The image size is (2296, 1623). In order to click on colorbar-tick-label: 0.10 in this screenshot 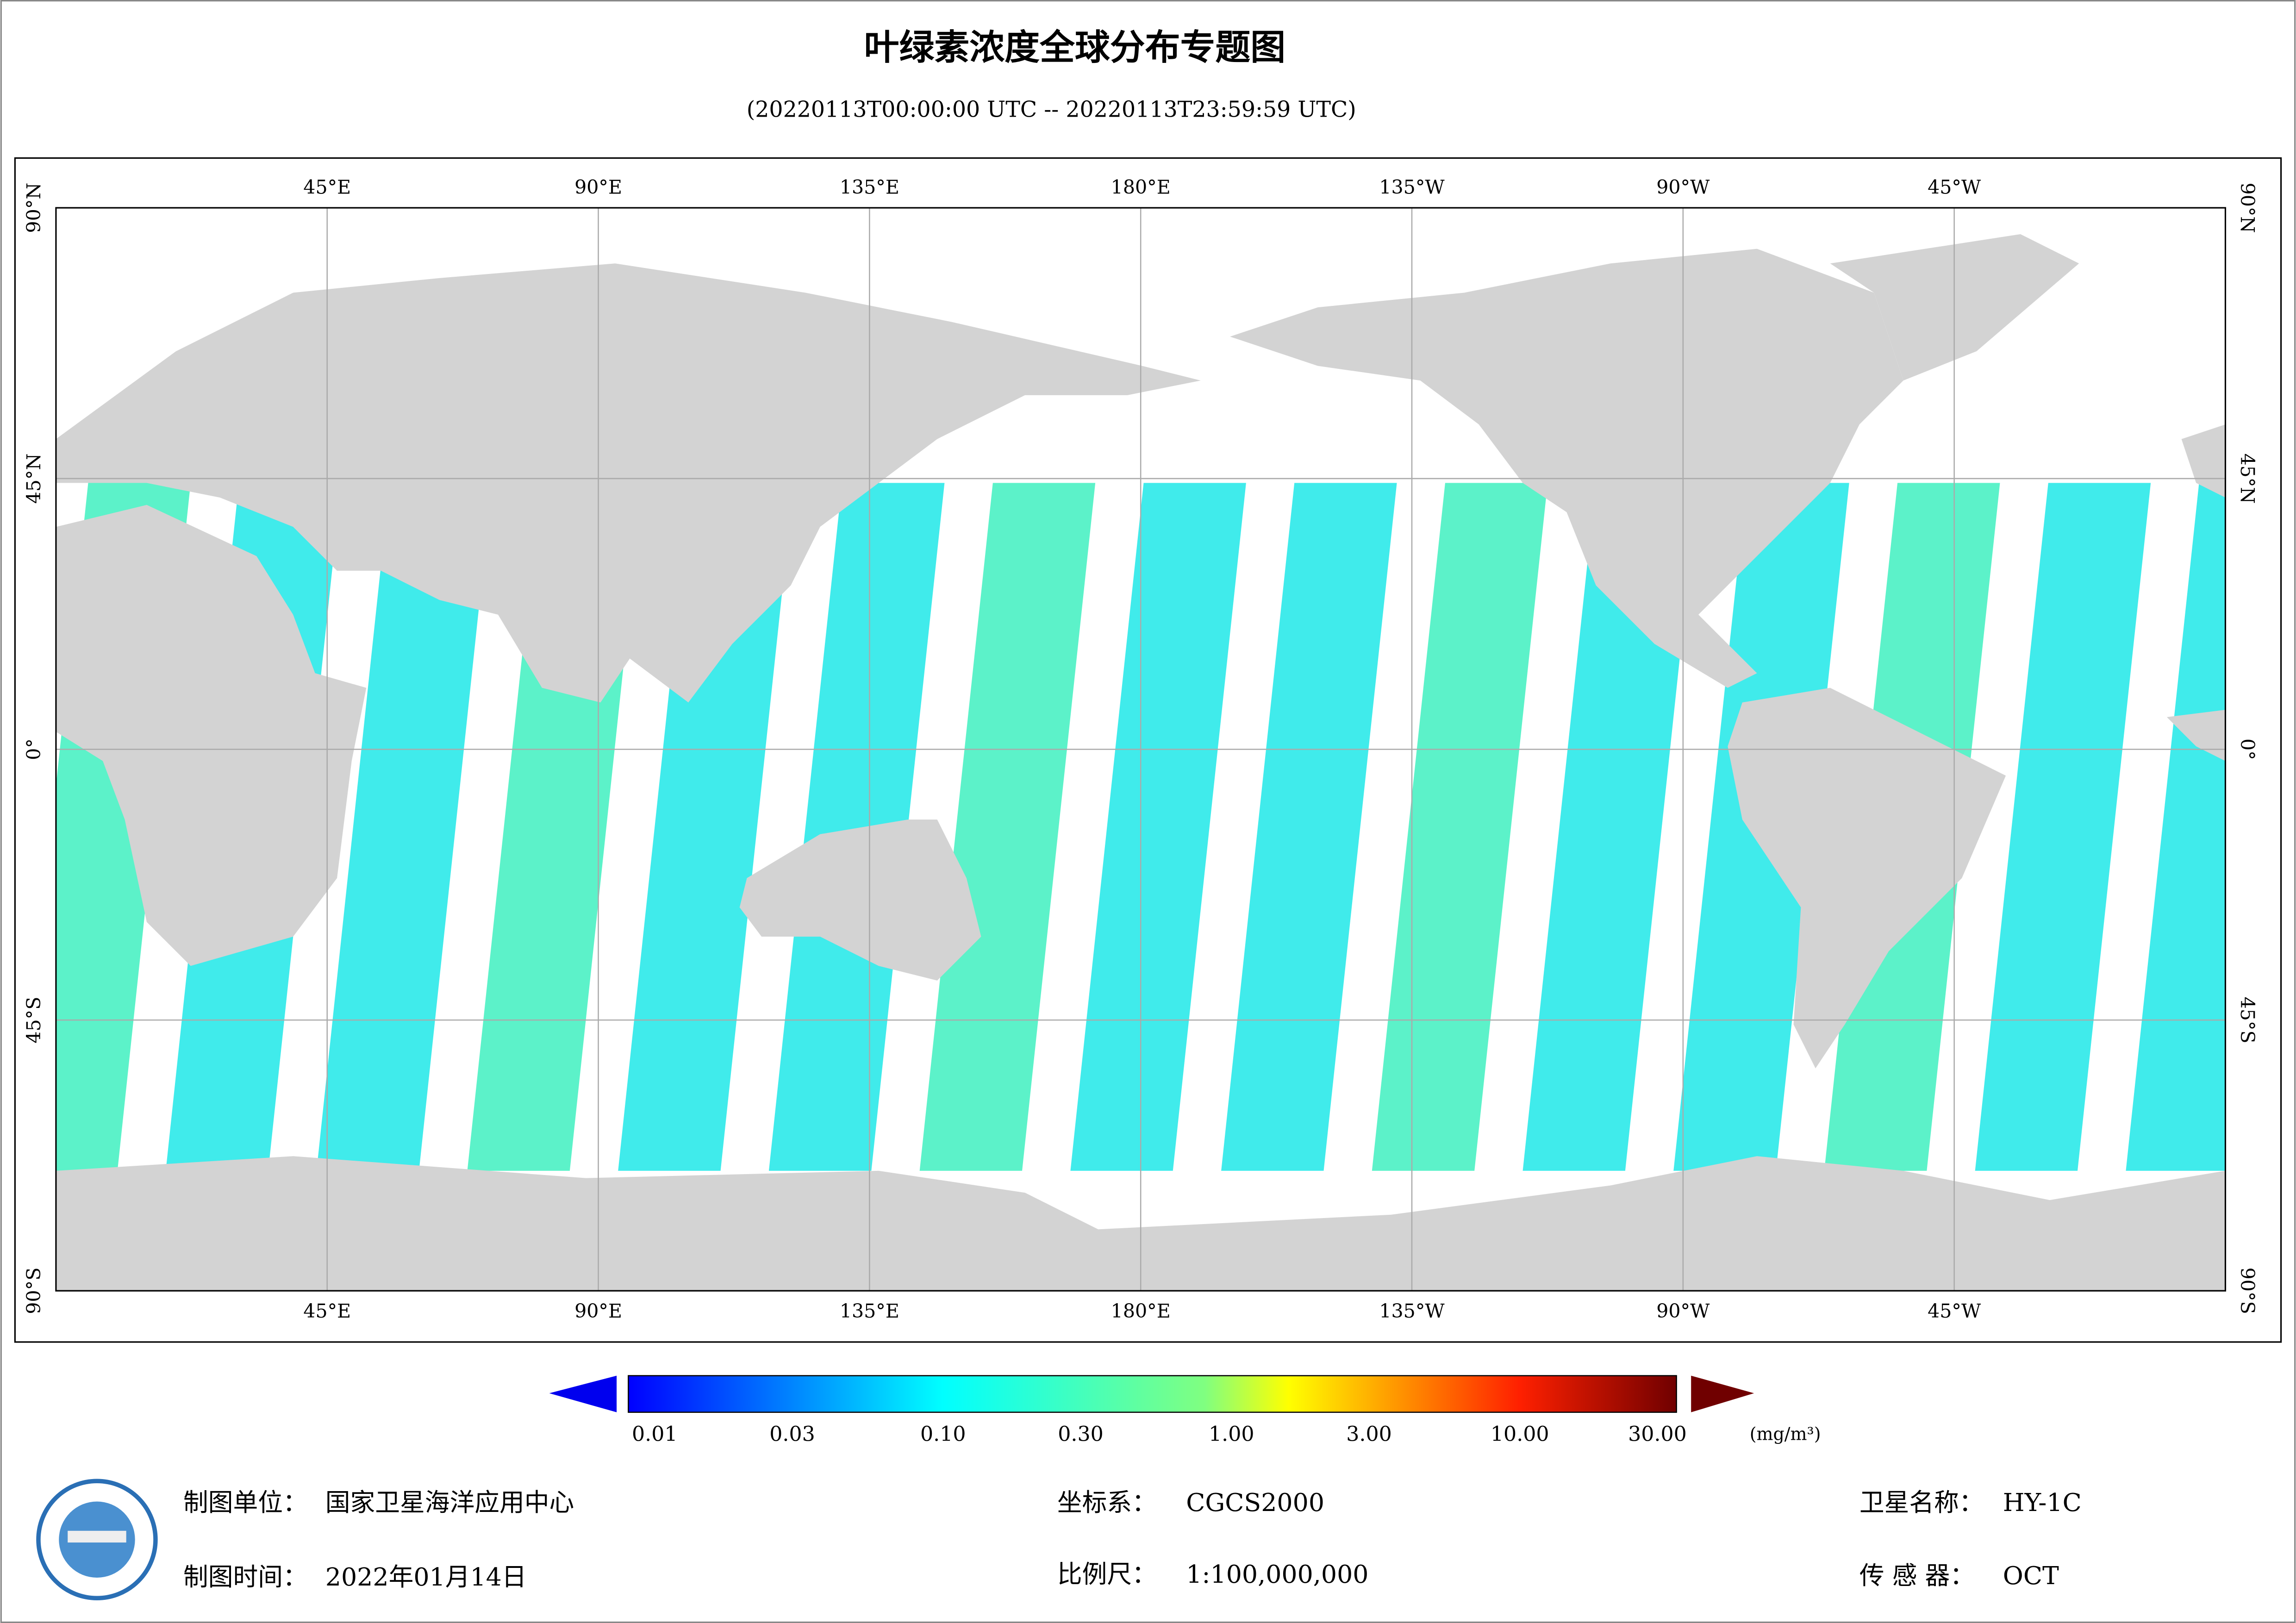, I will do `click(943, 1434)`.